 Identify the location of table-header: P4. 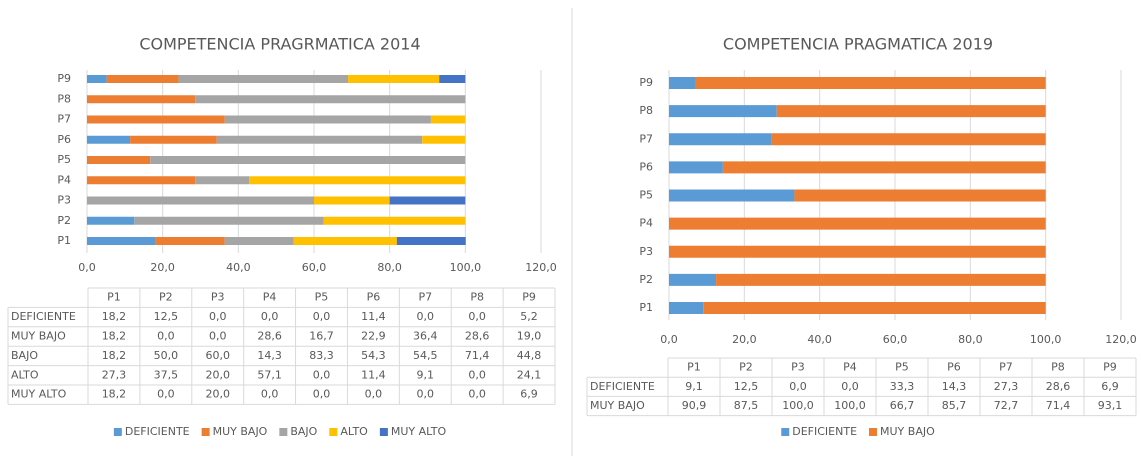
(850, 367).